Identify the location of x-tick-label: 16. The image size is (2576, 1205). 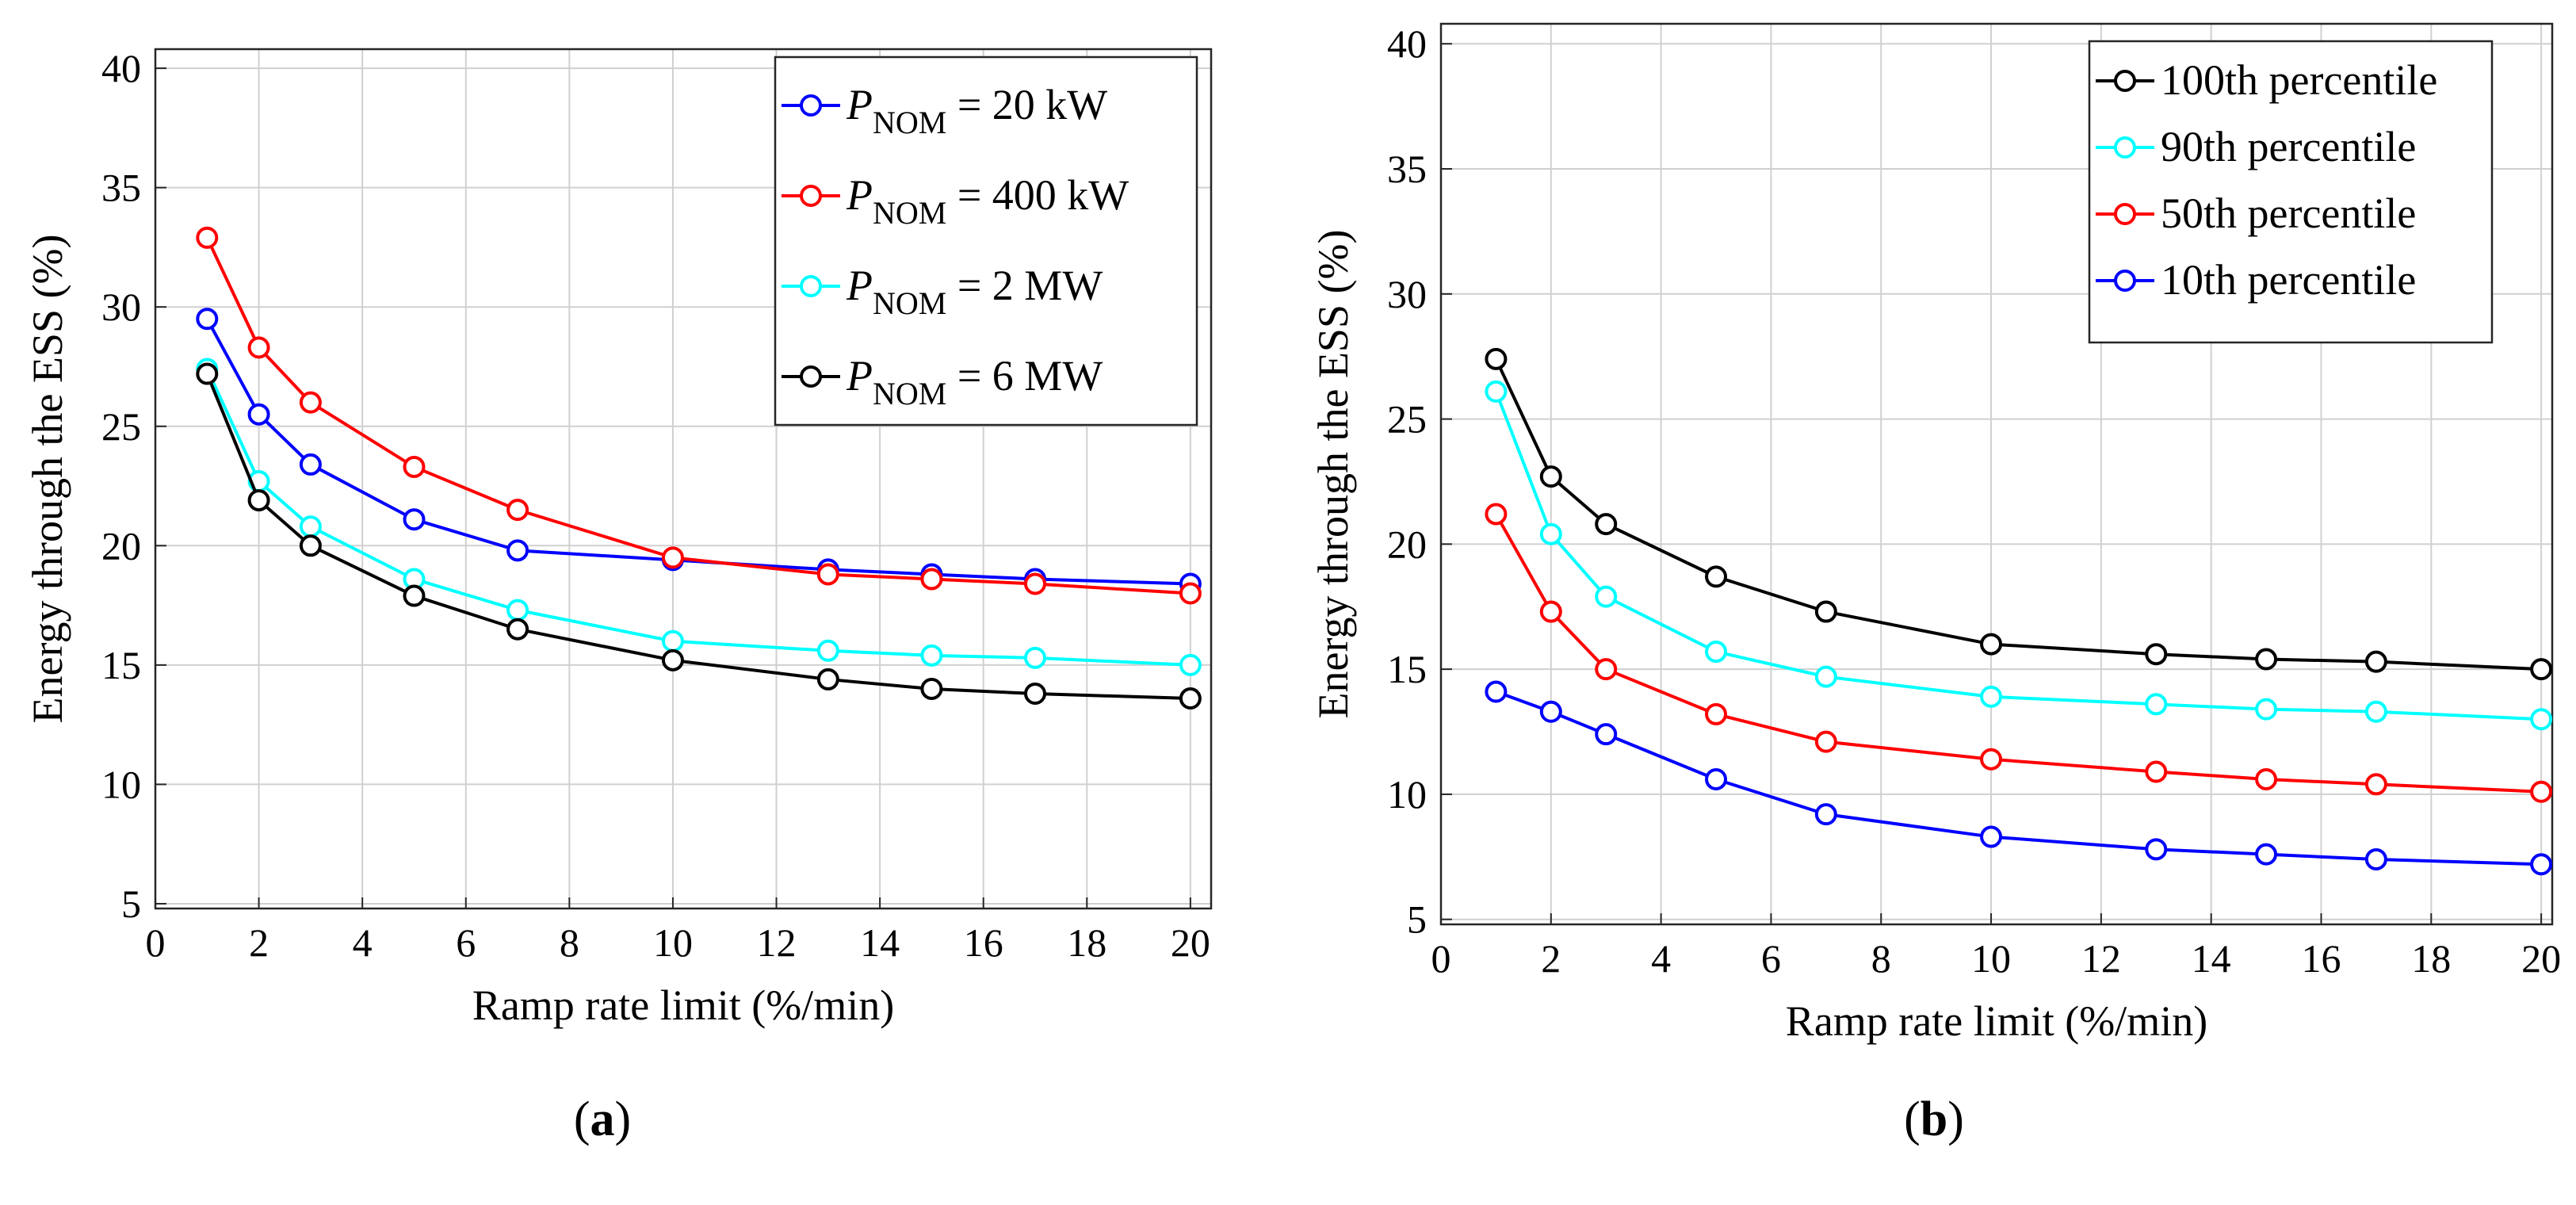
(2321, 958).